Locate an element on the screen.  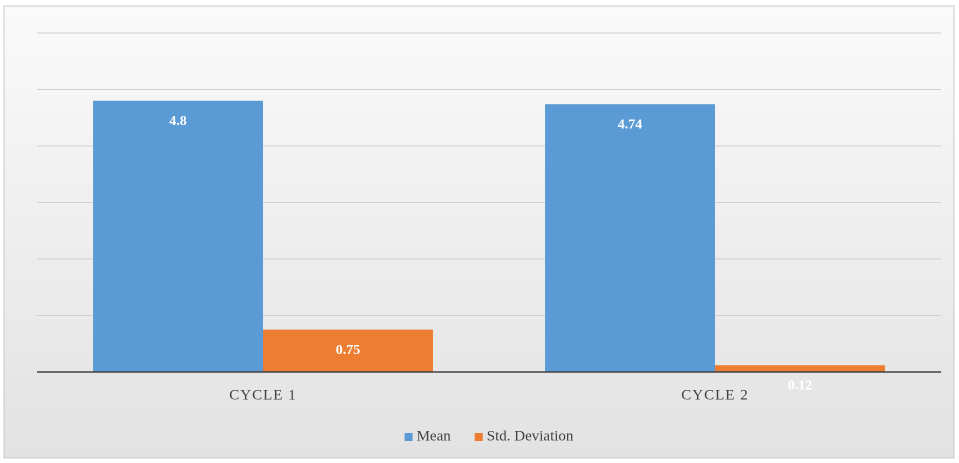
data-label: 0.75 is located at coordinates (348, 350).